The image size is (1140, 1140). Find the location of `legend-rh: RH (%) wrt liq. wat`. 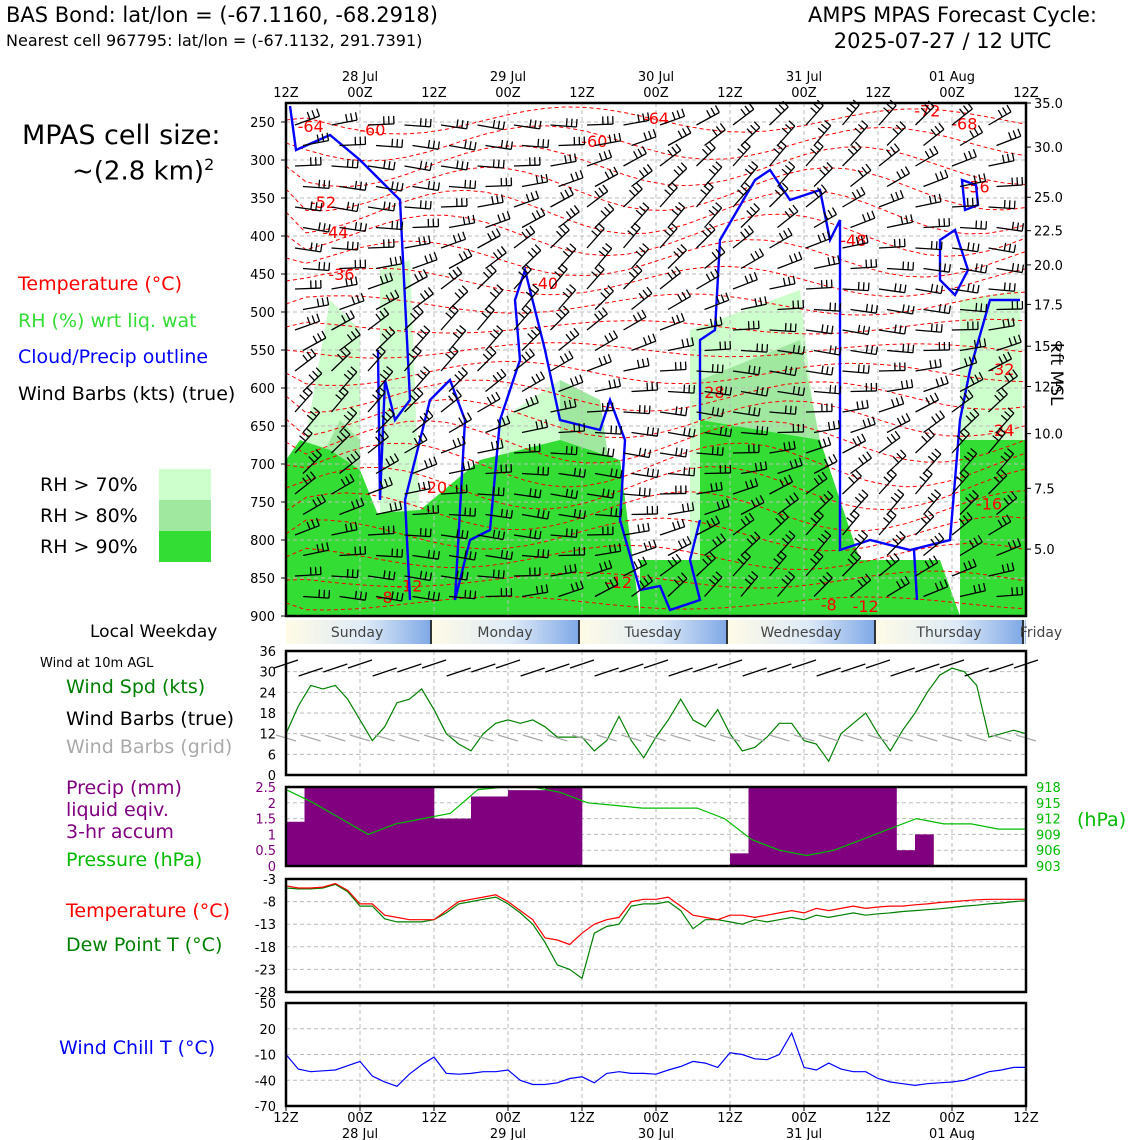

legend-rh: RH (%) wrt liq. wat is located at coordinates (107, 321).